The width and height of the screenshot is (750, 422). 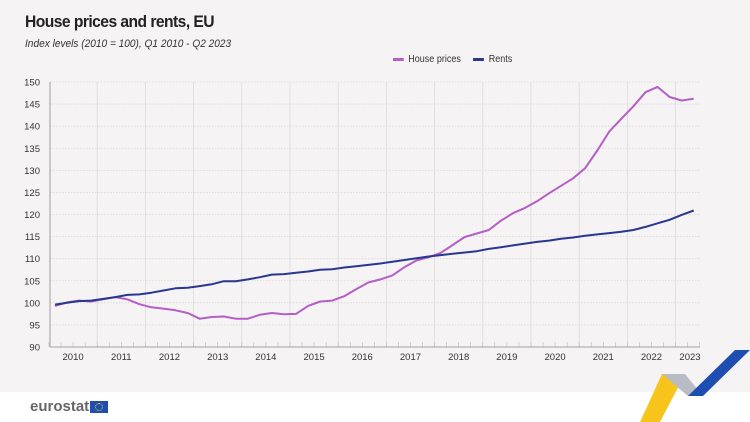 I want to click on eurostat-logo: eurostat, so click(x=69, y=406).